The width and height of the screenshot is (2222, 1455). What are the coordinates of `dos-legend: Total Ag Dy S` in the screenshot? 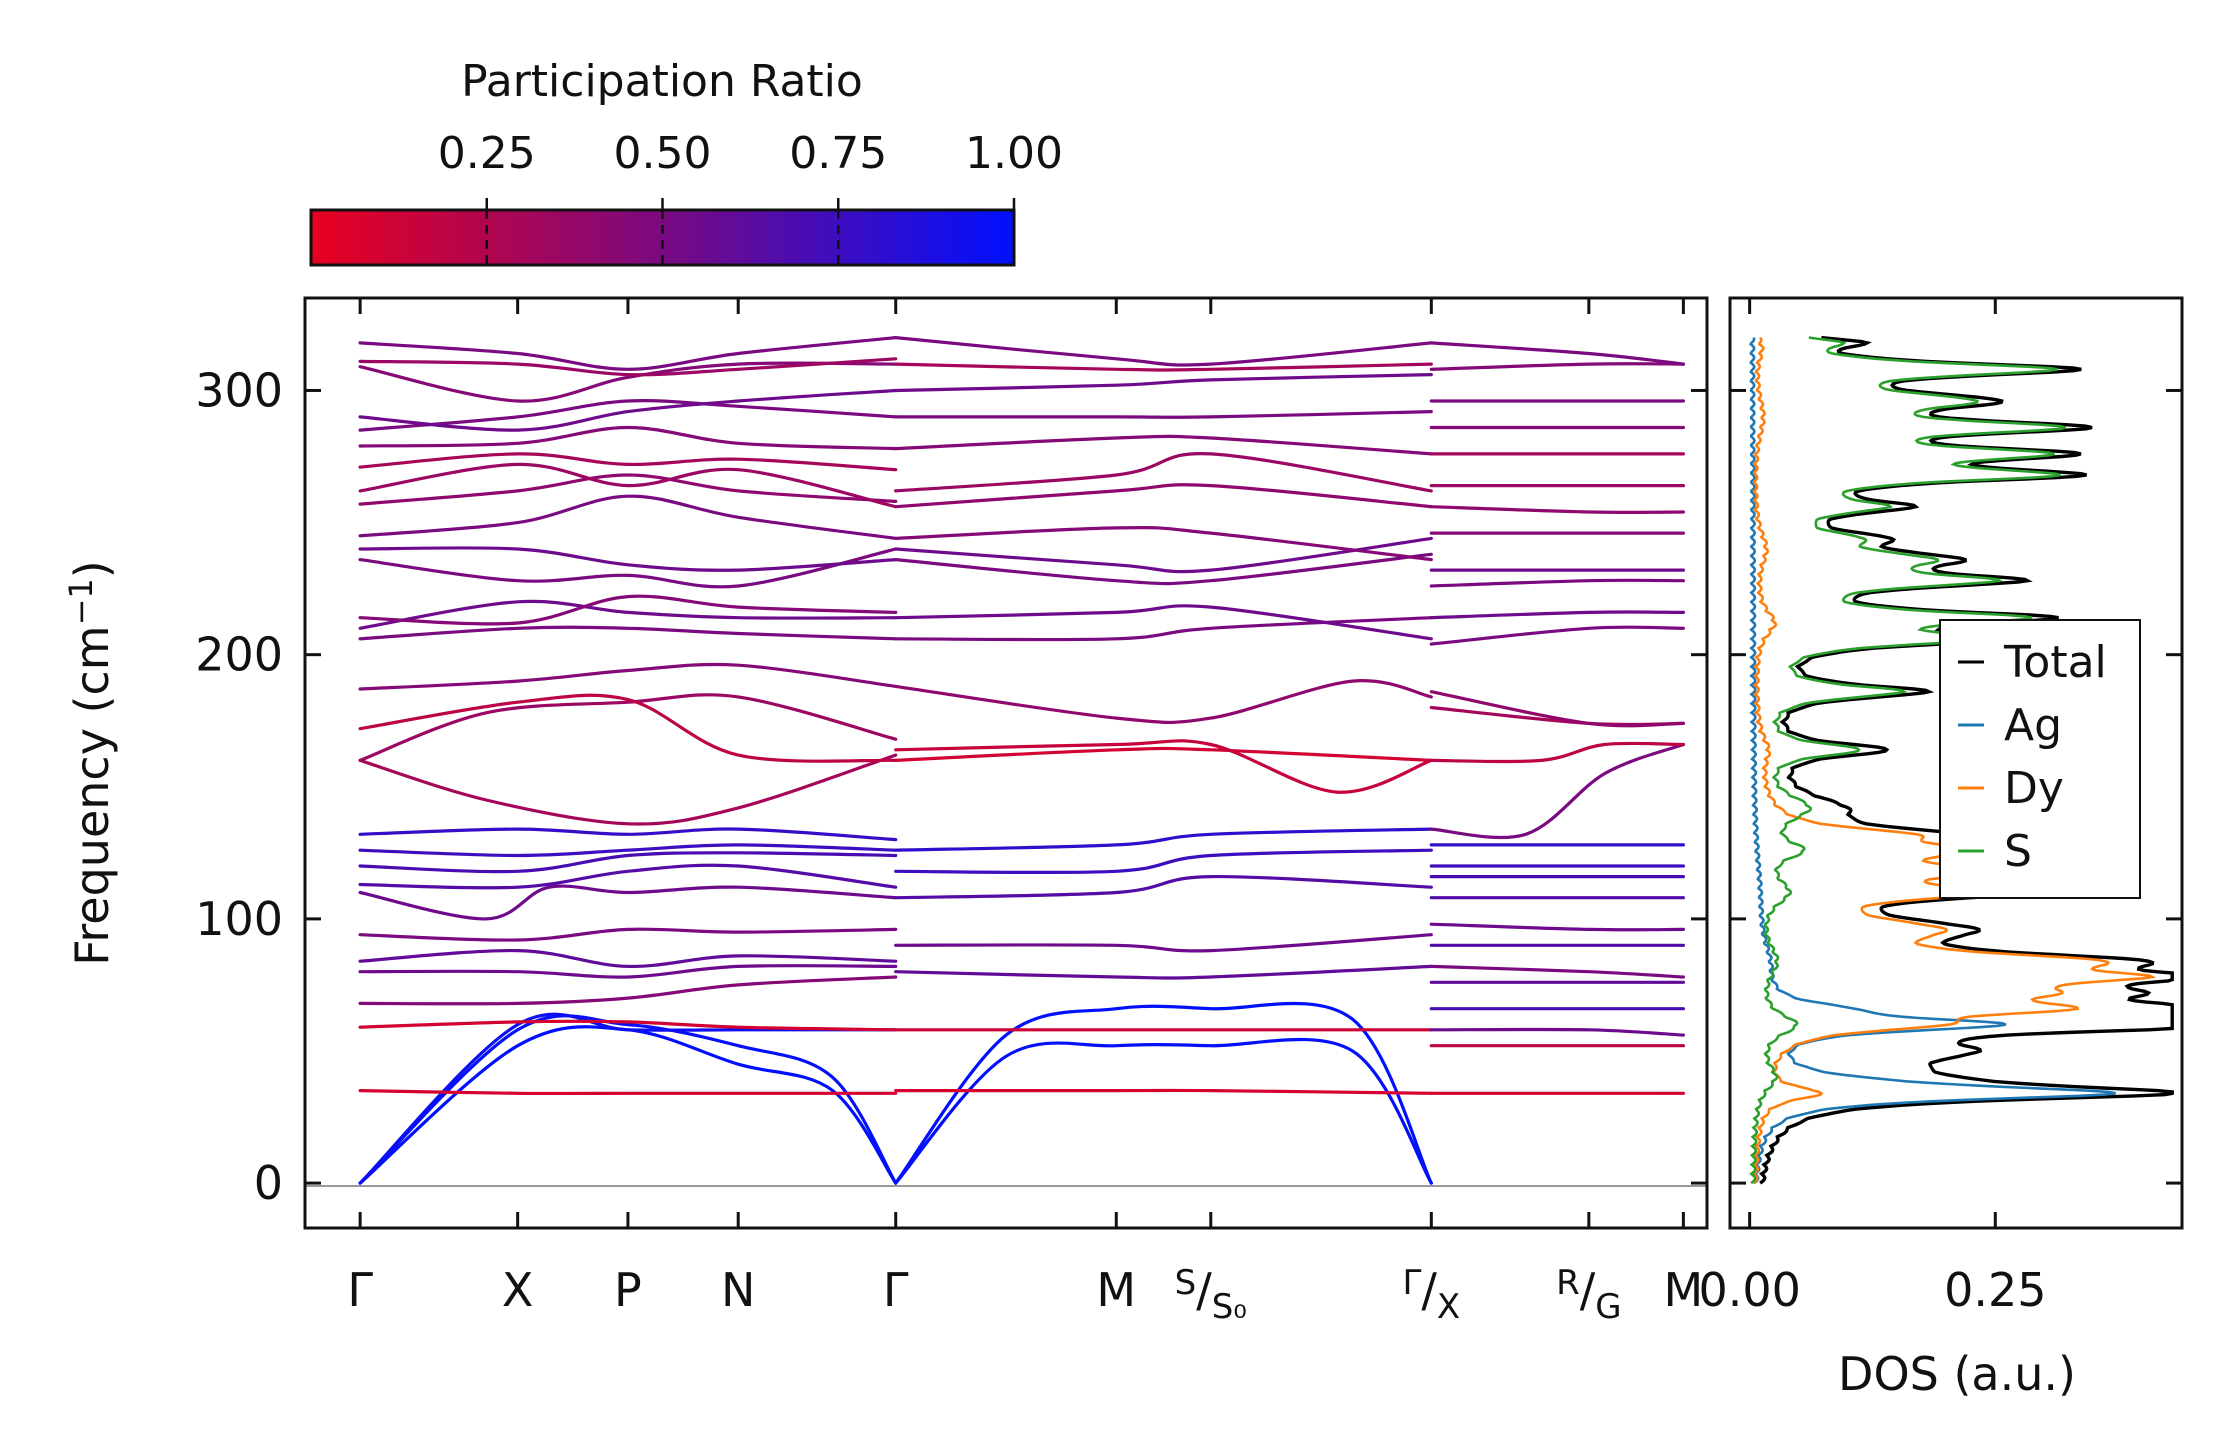 It's located at (2040, 759).